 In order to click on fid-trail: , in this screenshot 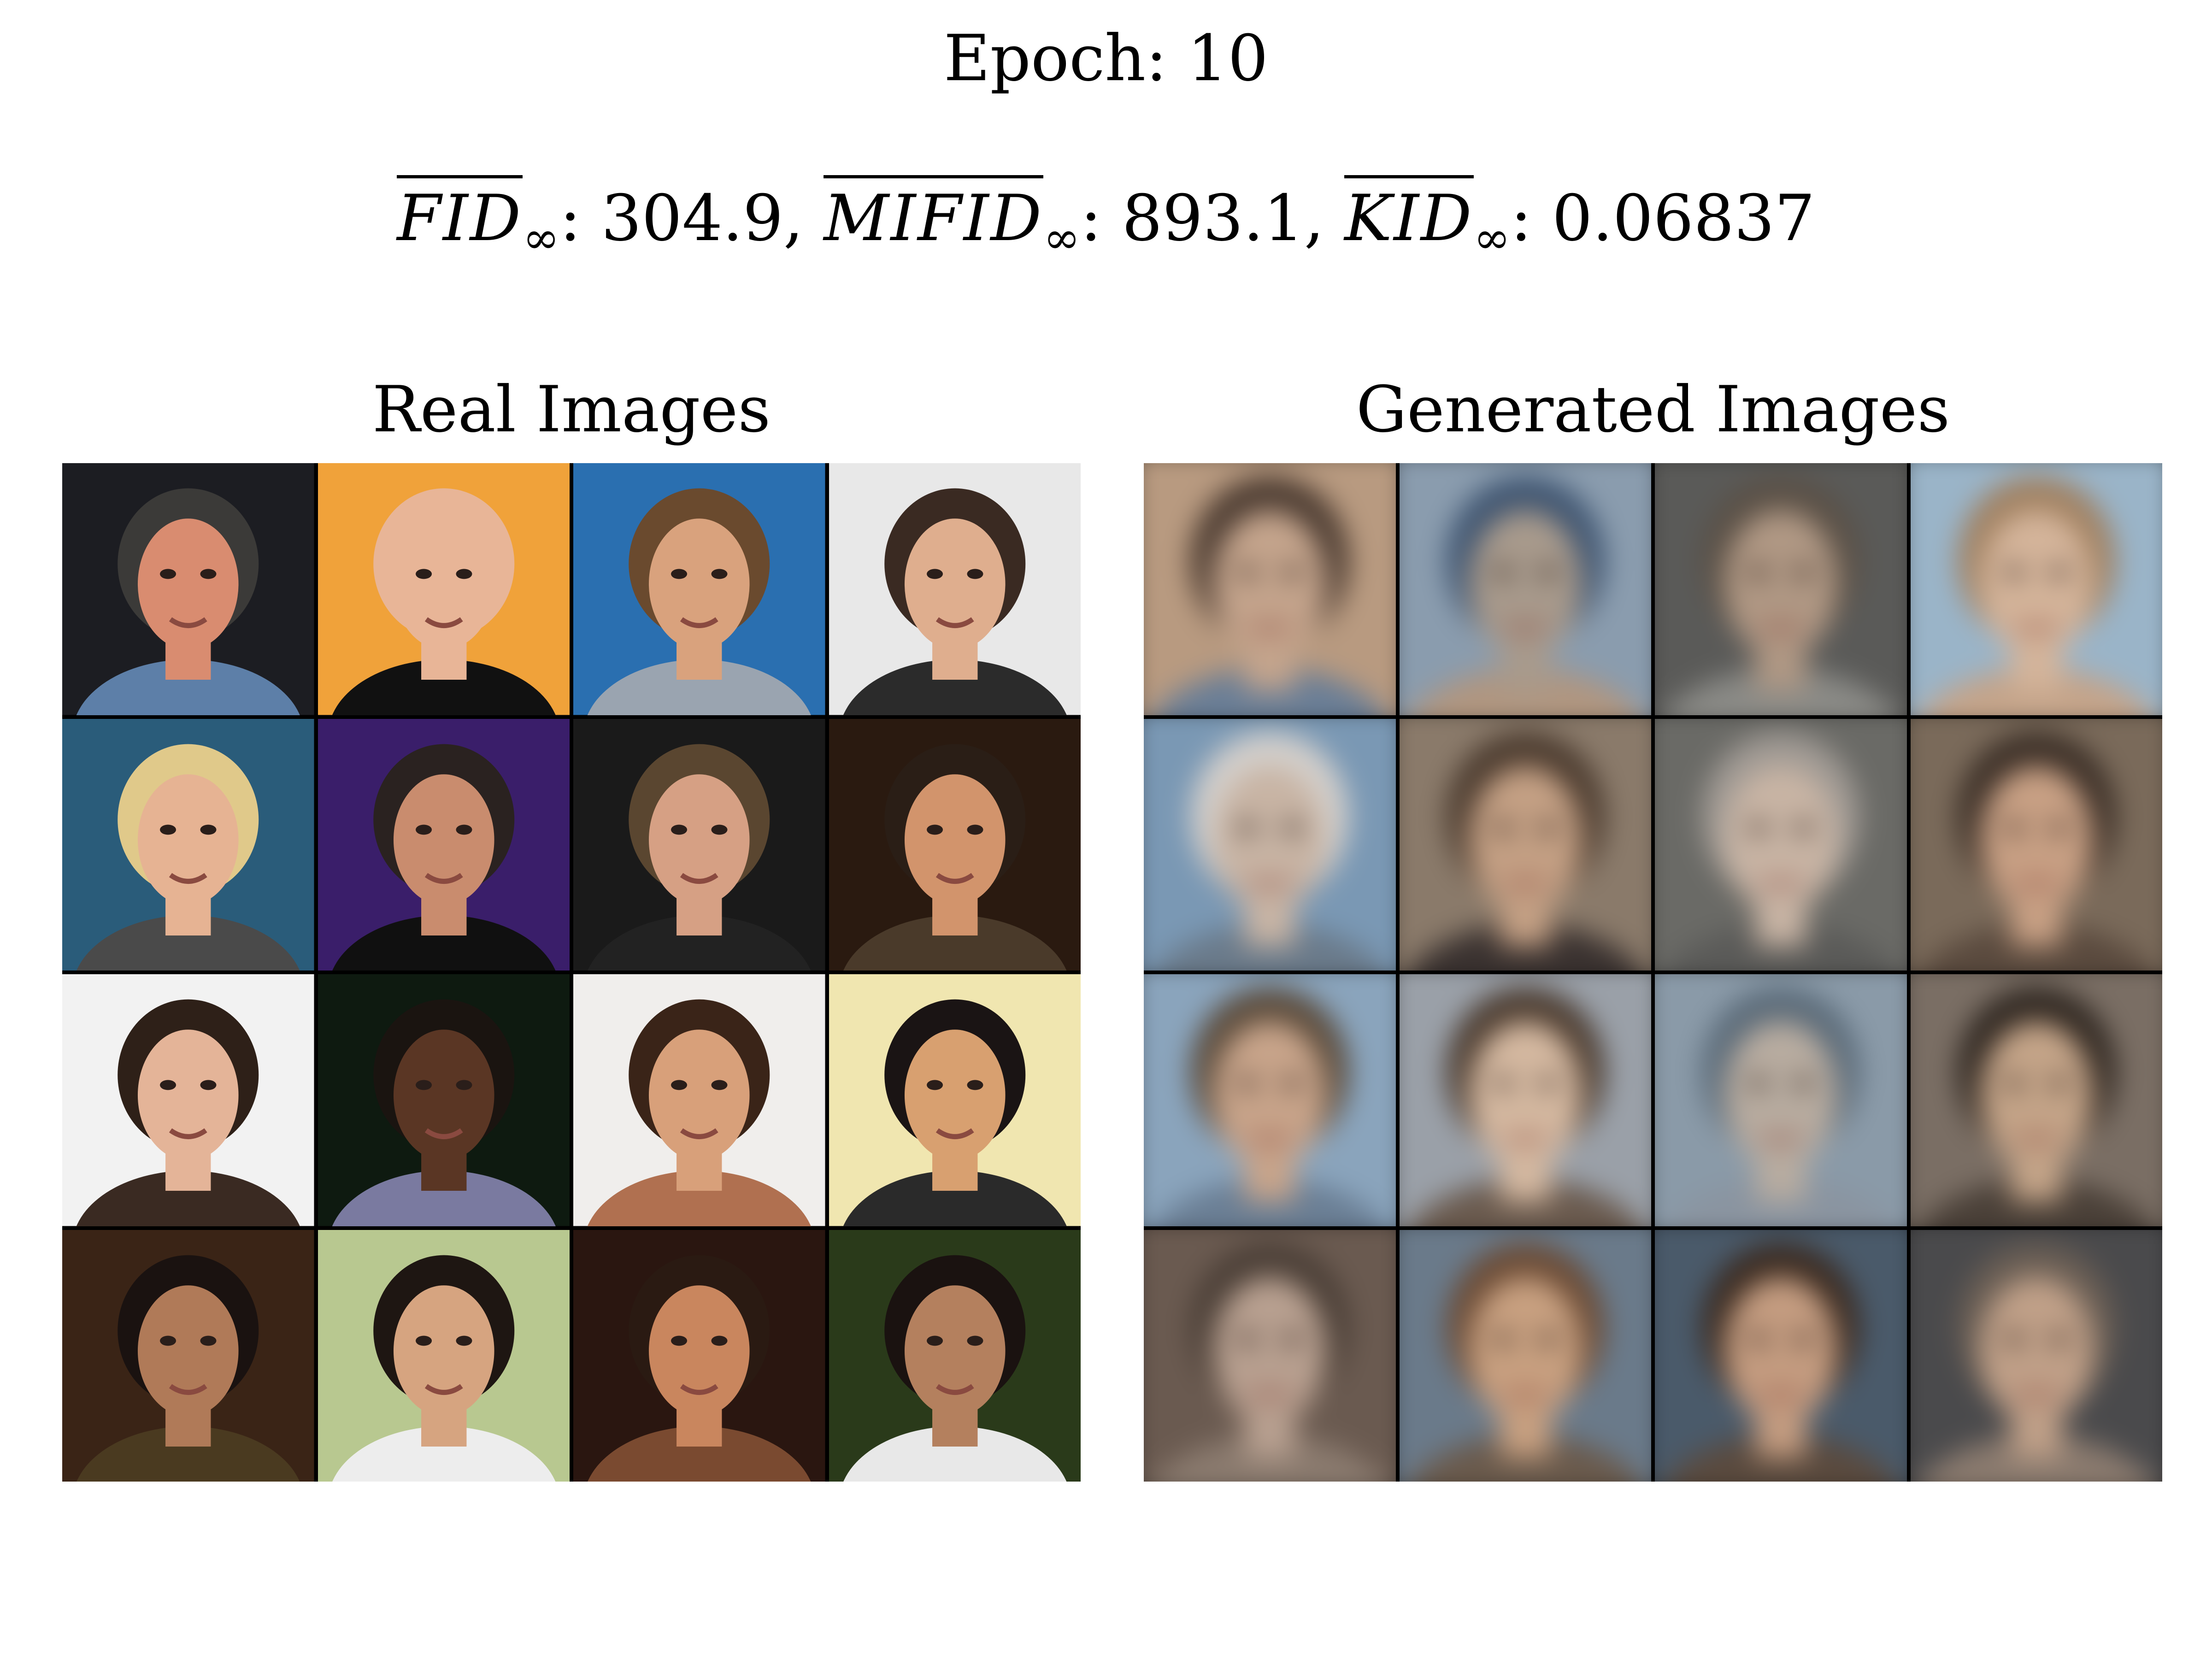, I will do `click(803, 218)`.